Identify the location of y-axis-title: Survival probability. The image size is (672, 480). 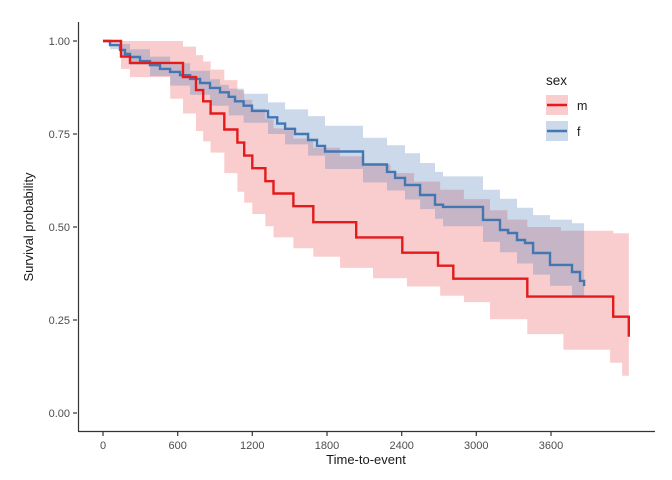
(28, 227).